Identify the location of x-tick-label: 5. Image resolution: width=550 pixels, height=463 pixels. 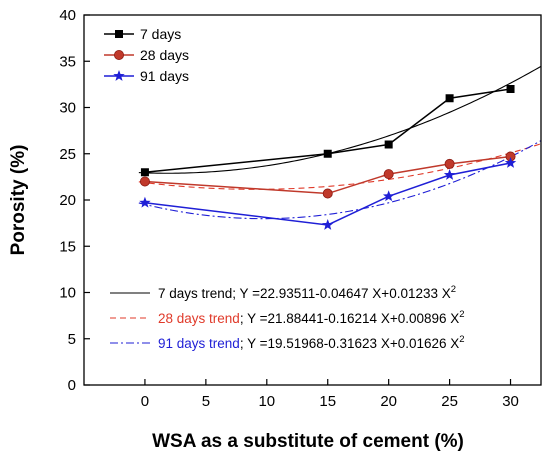
(206, 401).